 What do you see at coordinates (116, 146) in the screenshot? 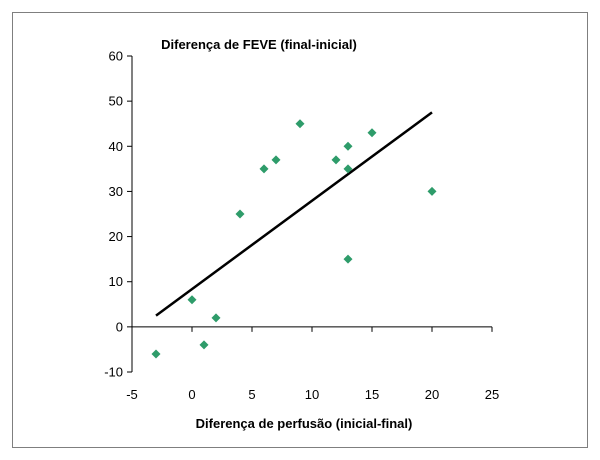
I see `y-tick-label: 40` at bounding box center [116, 146].